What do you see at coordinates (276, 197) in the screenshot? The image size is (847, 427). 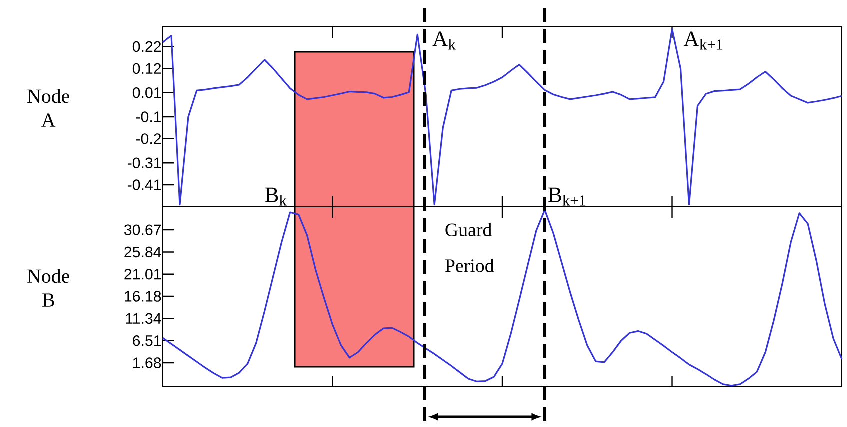 I see `annotation: B$_{k}$` at bounding box center [276, 197].